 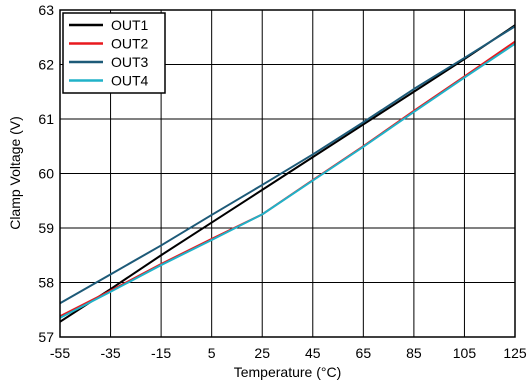 What do you see at coordinates (212, 353) in the screenshot?
I see `x-tick-label: 5` at bounding box center [212, 353].